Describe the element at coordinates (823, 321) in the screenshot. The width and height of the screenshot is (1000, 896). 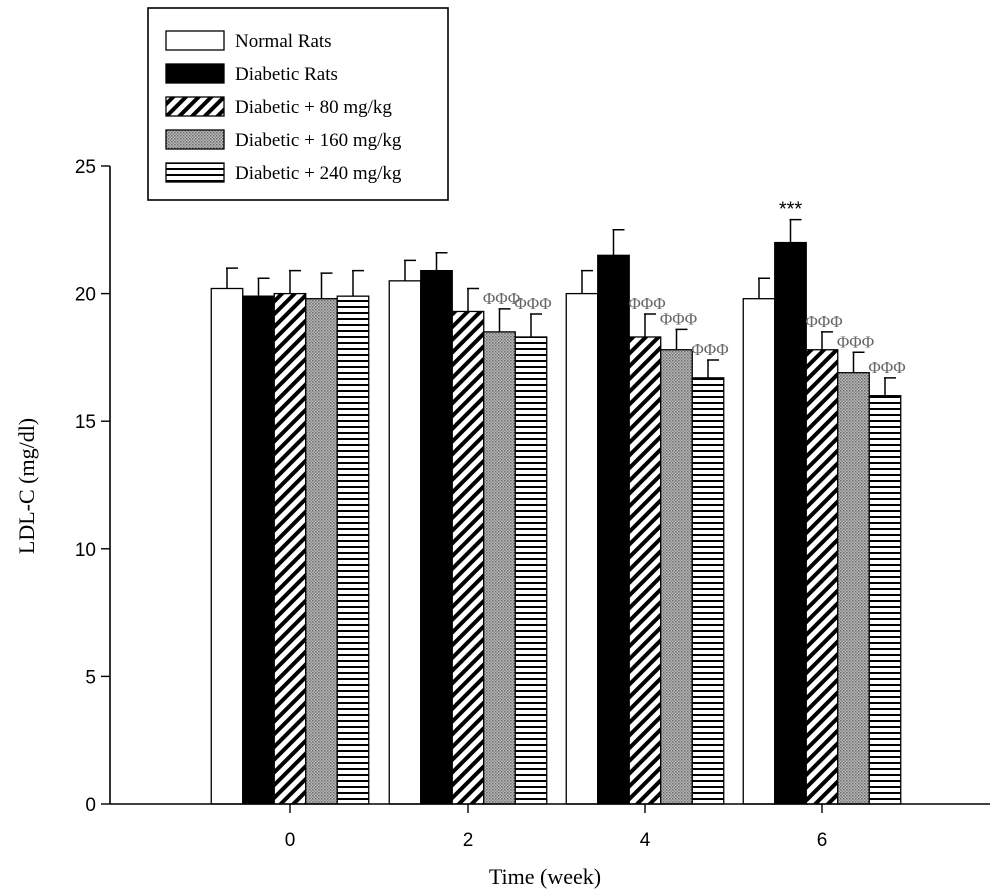
I see `annotation-6: ΦΦΦ` at that location.